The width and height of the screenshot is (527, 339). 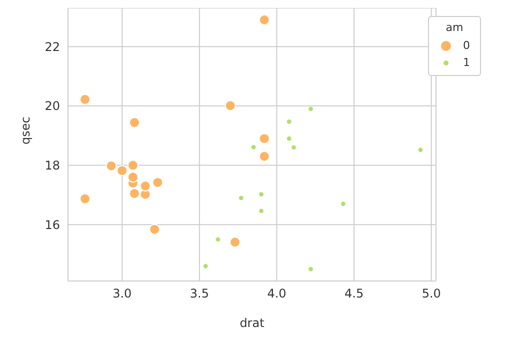 What do you see at coordinates (252, 323) in the screenshot?
I see `x-axis-title: drat` at bounding box center [252, 323].